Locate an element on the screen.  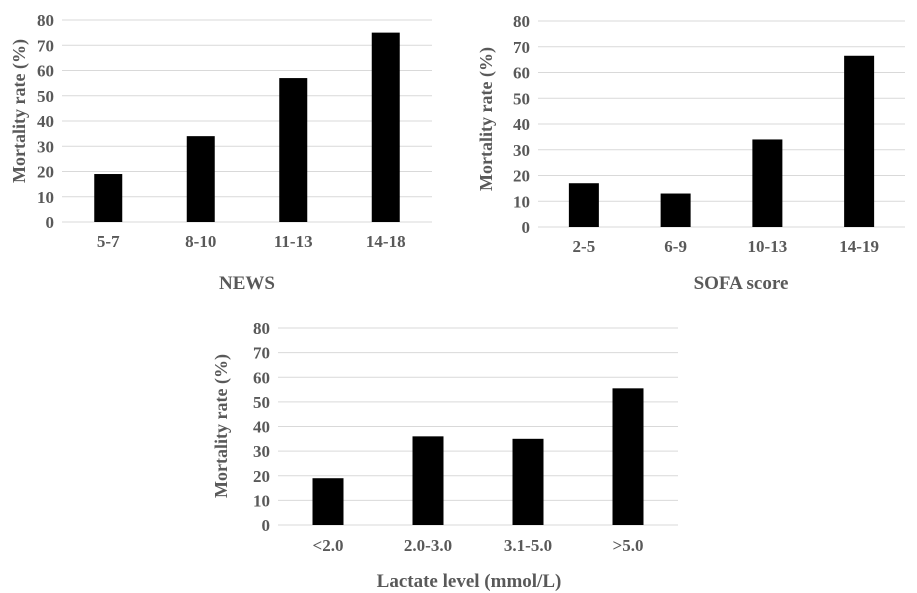
x-tick-label: 11-13 is located at coordinates (293, 241).